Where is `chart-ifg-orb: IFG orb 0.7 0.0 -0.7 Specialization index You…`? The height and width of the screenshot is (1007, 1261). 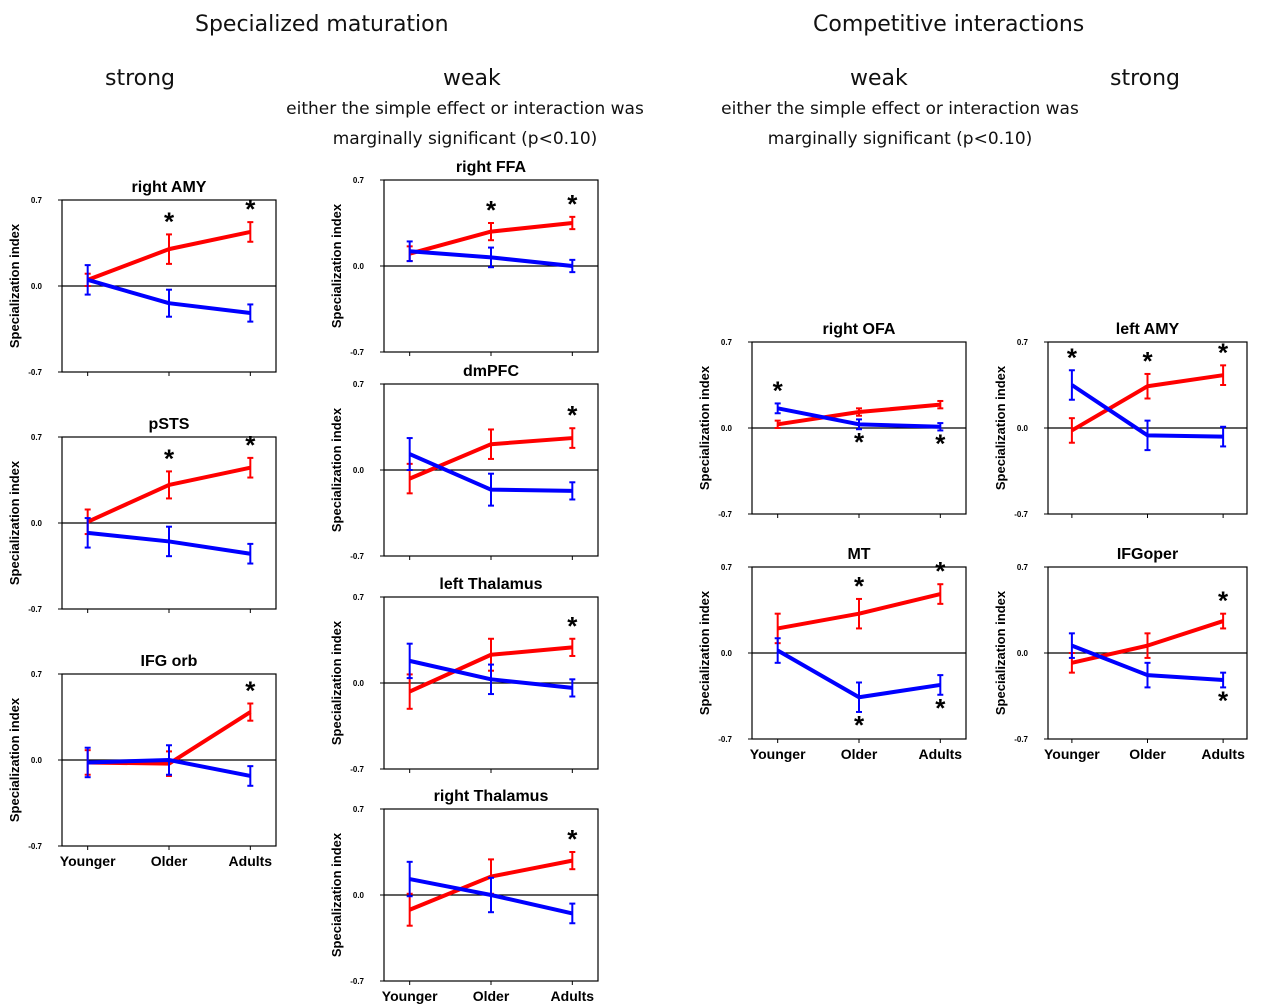 chart-ifg-orb: IFG orb 0.7 0.0 -0.7 Specialization index You… is located at coordinates (142, 761).